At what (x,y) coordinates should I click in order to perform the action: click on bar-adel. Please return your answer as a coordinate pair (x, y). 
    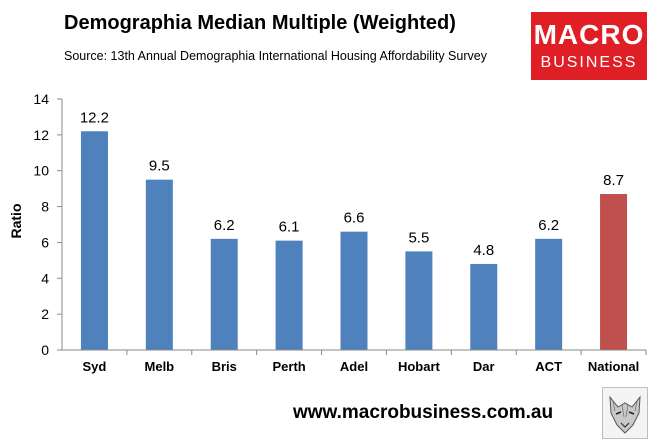
    Looking at the image, I should click on (354, 290).